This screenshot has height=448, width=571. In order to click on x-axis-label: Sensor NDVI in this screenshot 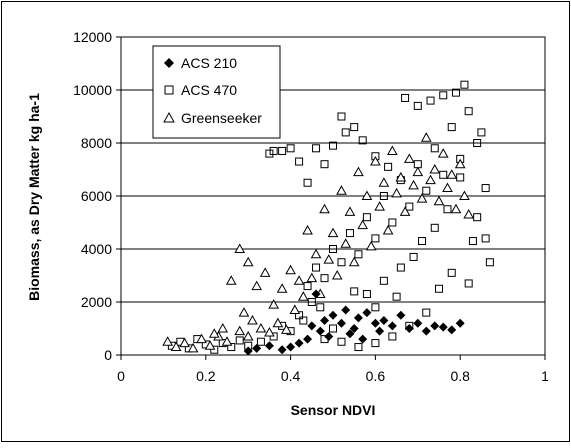, I will do `click(333, 410)`.